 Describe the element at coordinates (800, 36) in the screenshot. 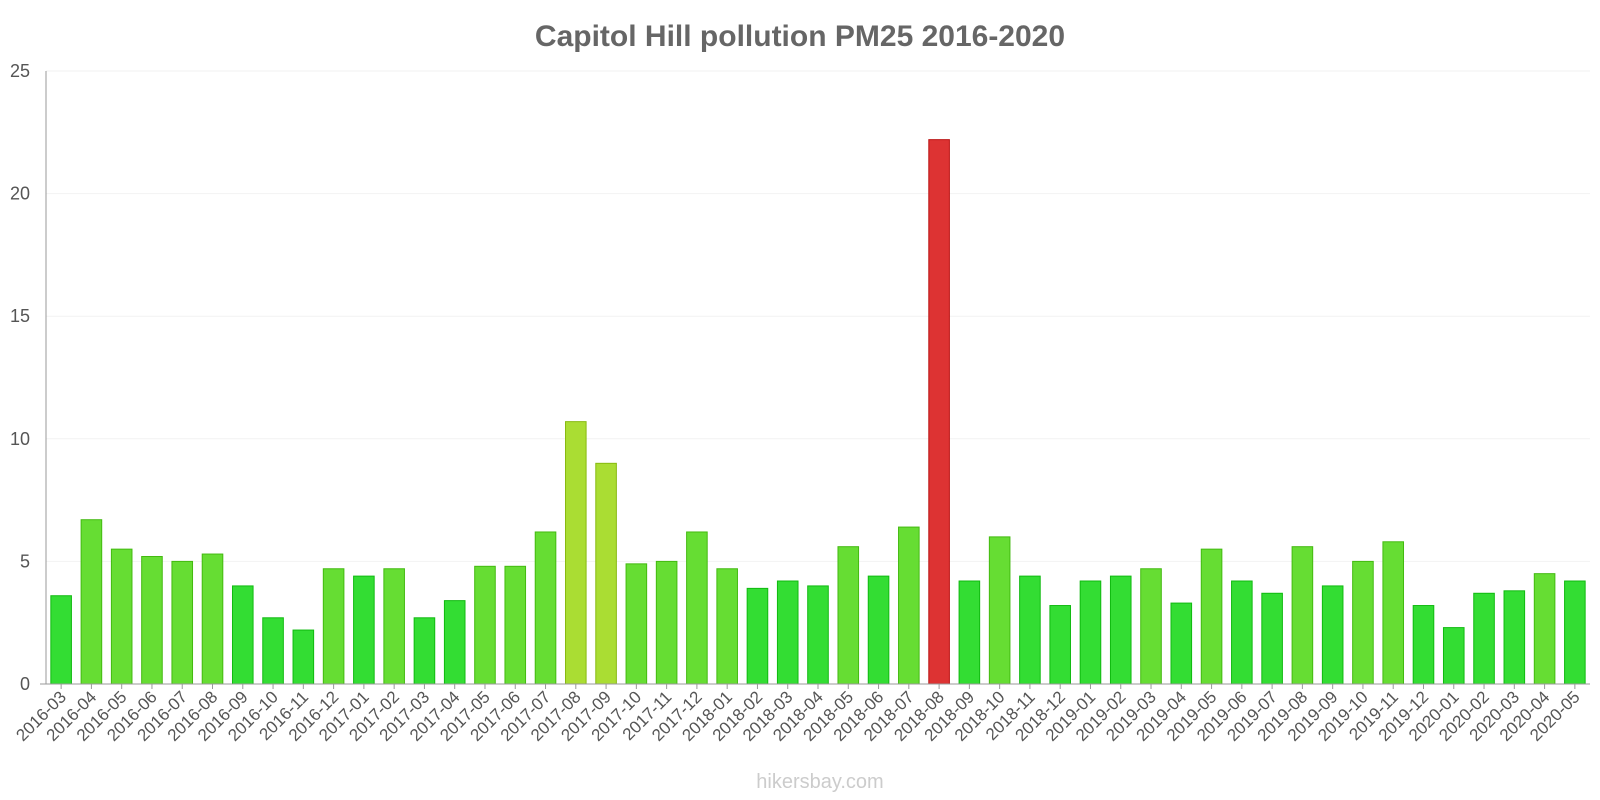

I see `chart-title: Capitol Hill pollution PM25 2016-2020` at that location.